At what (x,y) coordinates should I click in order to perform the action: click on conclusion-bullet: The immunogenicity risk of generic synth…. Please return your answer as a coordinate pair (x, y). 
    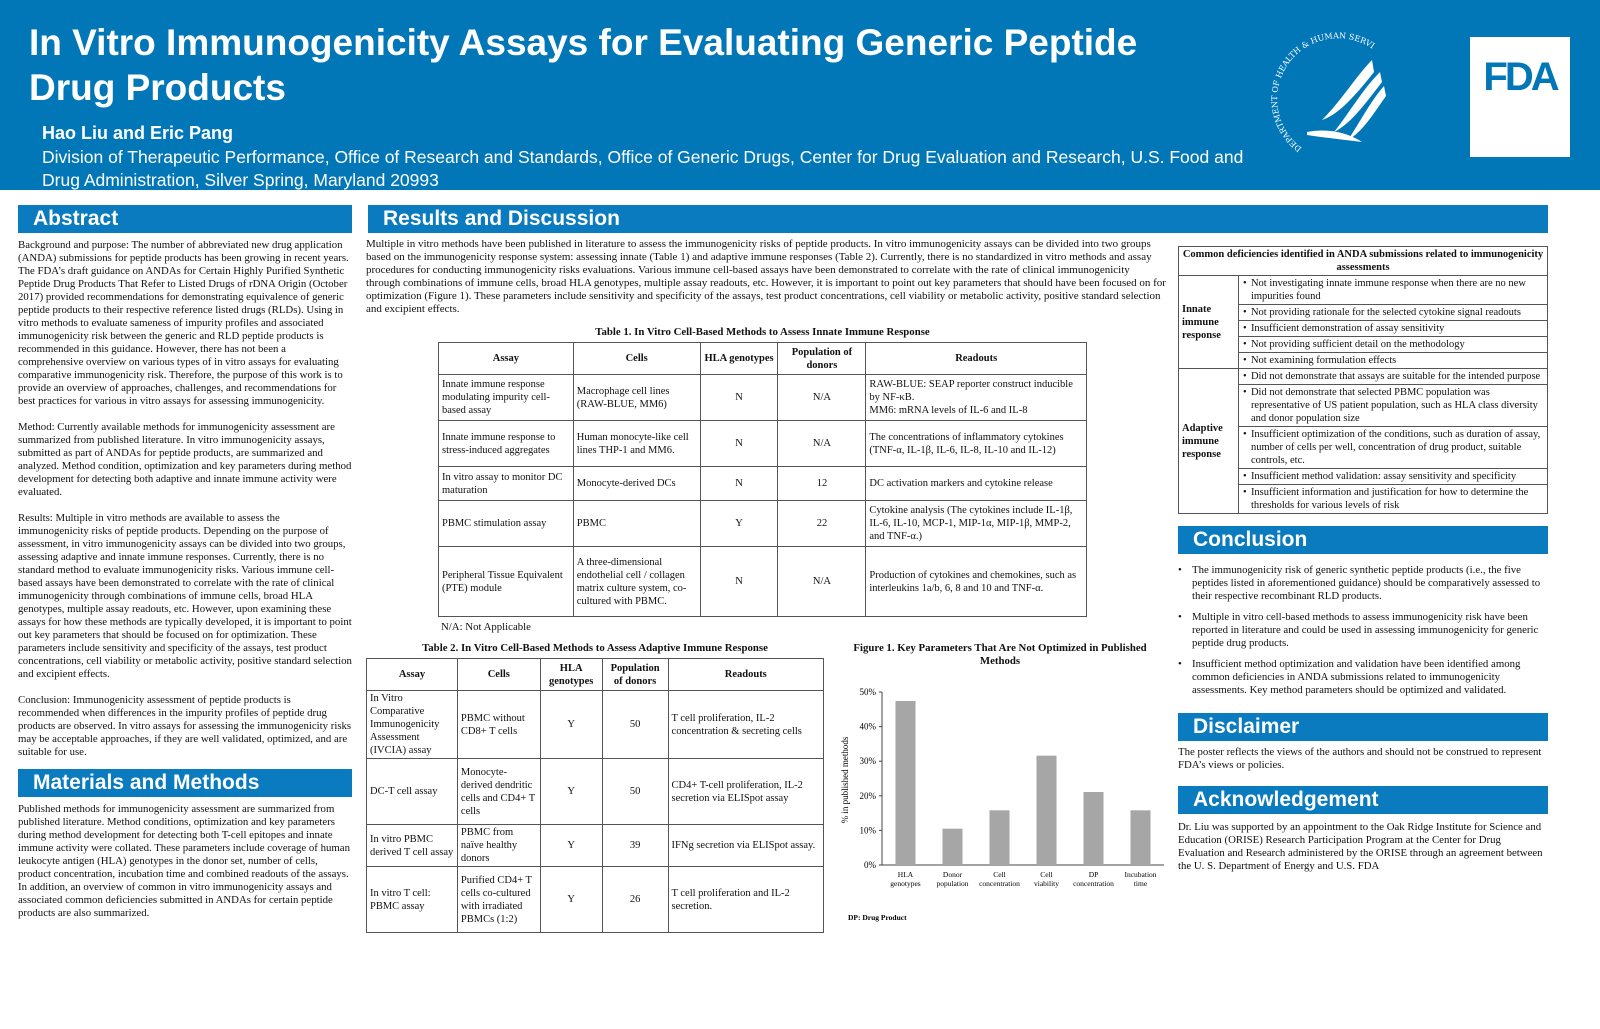
    Looking at the image, I should click on (1363, 583).